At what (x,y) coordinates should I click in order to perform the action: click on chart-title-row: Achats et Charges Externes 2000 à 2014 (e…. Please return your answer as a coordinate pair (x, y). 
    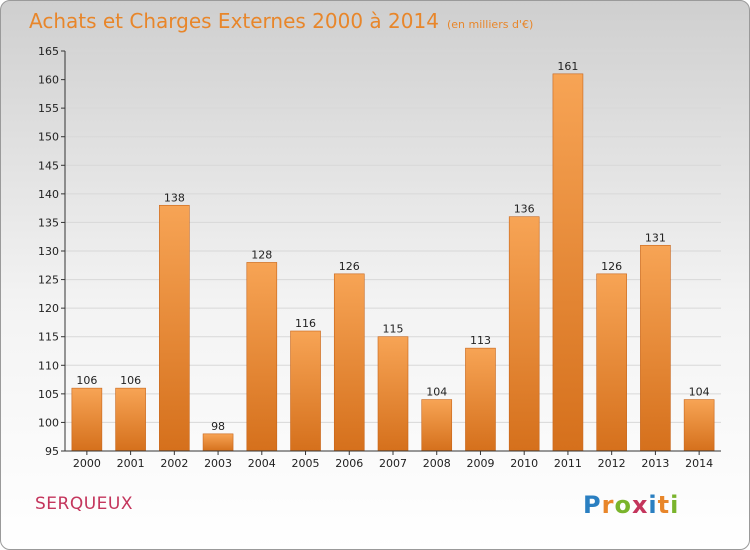
    Looking at the image, I should click on (281, 21).